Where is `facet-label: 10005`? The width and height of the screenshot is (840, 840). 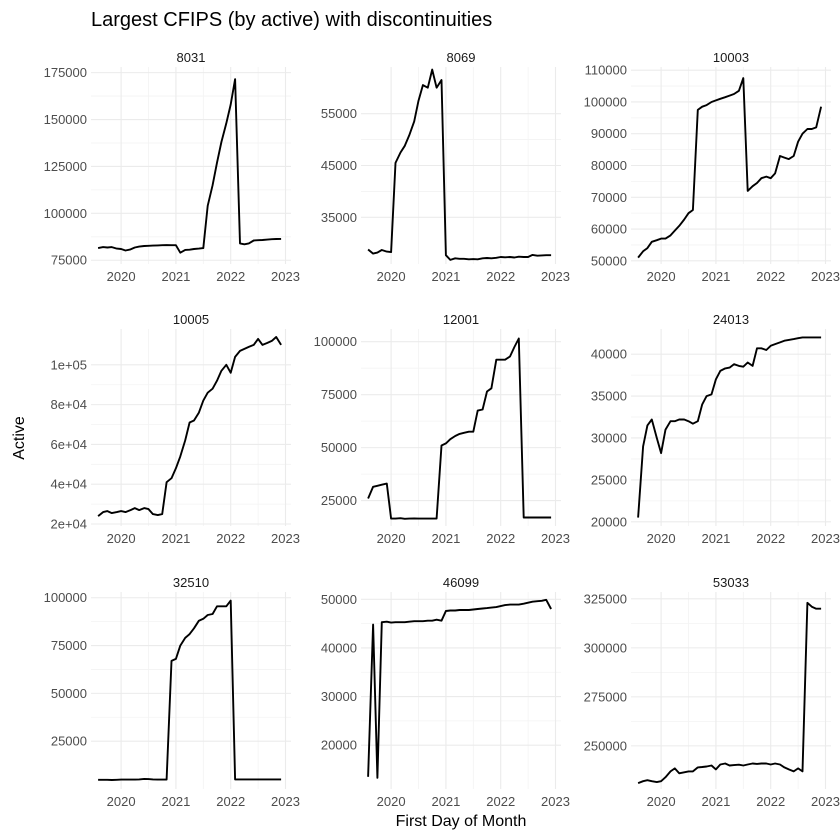
facet-label: 10005 is located at coordinates (191, 319).